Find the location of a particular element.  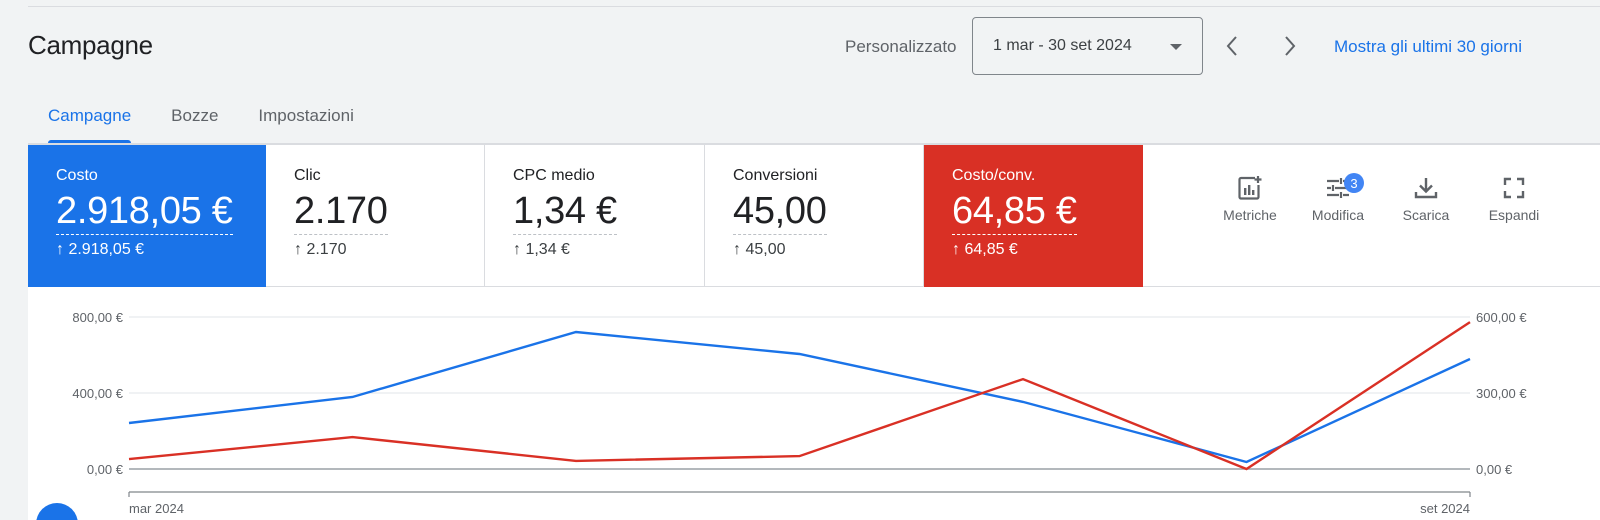

floating-action-button is located at coordinates (57, 511).